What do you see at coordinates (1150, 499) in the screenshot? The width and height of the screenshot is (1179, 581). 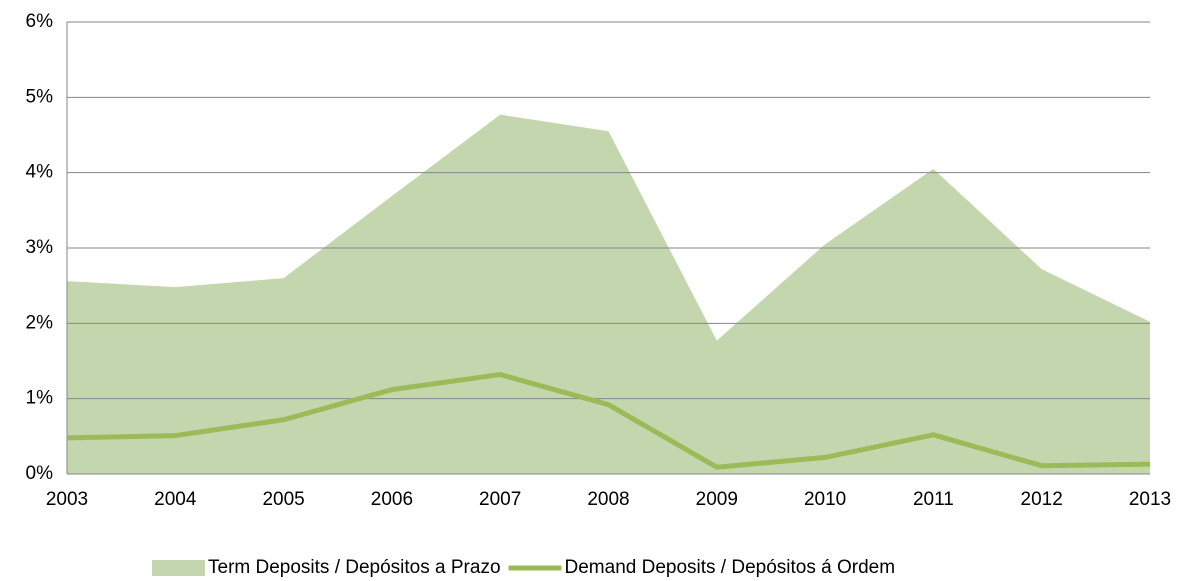 I see `x-tick-label: 2013` at bounding box center [1150, 499].